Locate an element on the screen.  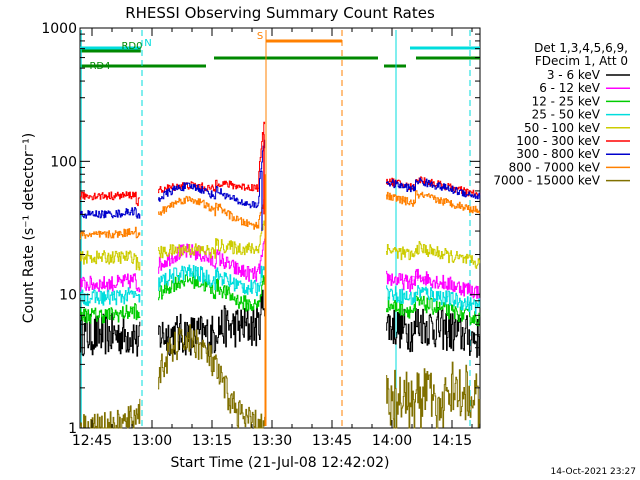
x-axis-label: Start Time (21-Jul-08 12:42:02) is located at coordinates (279, 463).